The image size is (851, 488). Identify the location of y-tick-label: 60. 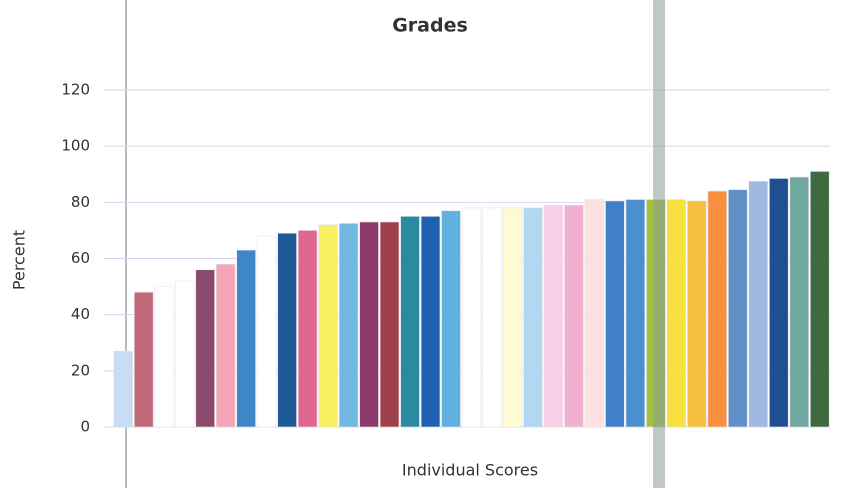
(80, 258).